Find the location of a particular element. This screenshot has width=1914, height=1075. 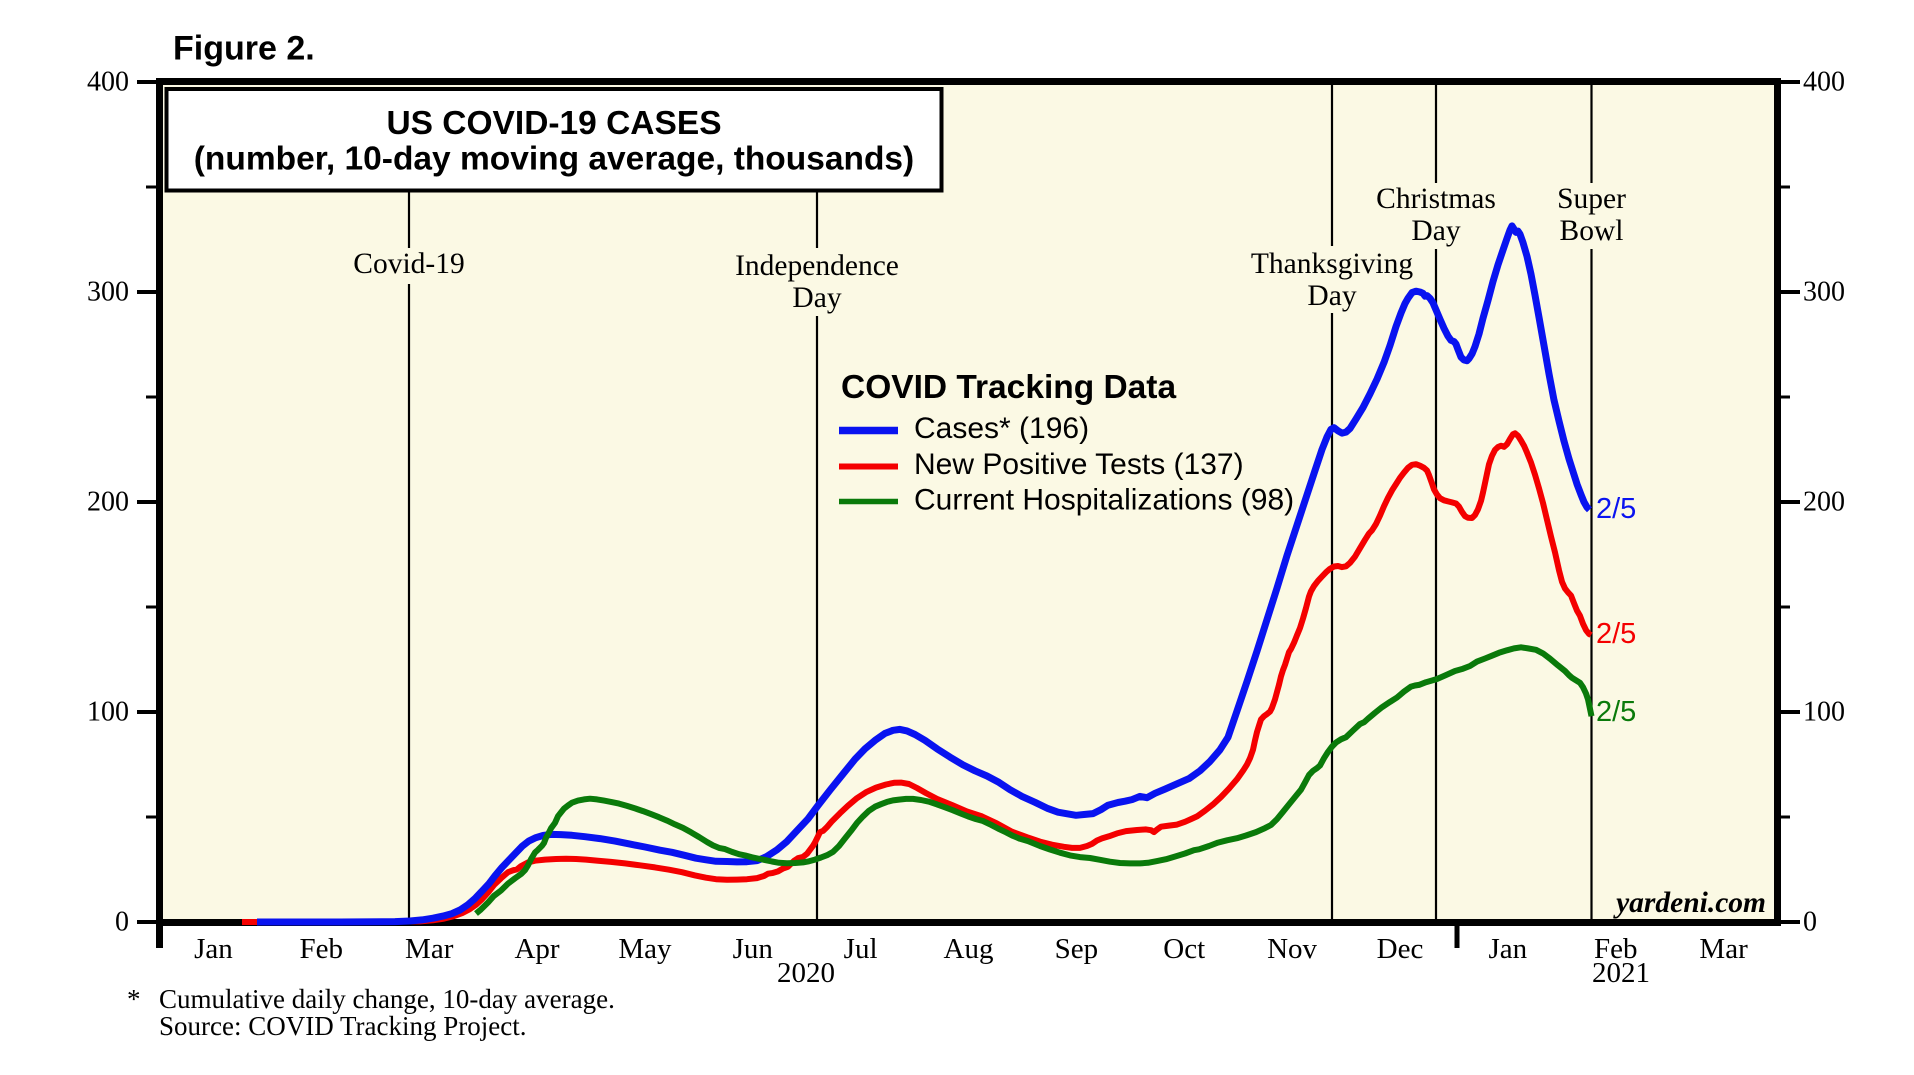

svg-text: 2021 is located at coordinates (1621, 973).